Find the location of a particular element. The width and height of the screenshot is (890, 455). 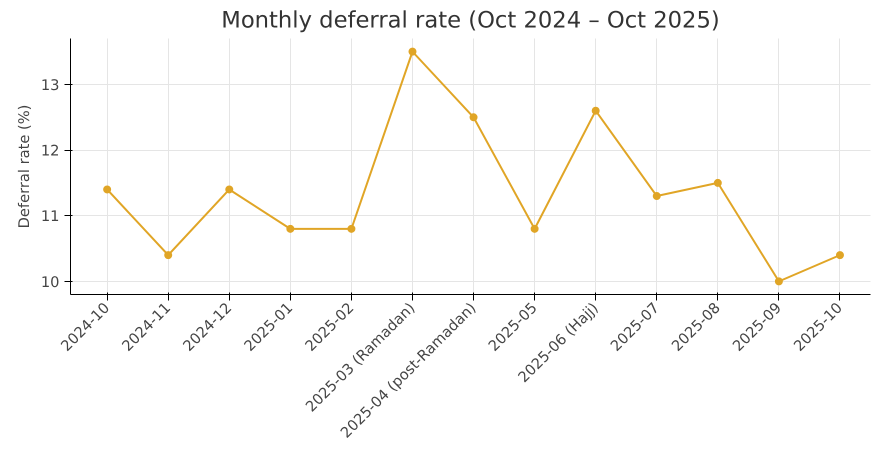

y-tick-label: 10 is located at coordinates (50, 282).